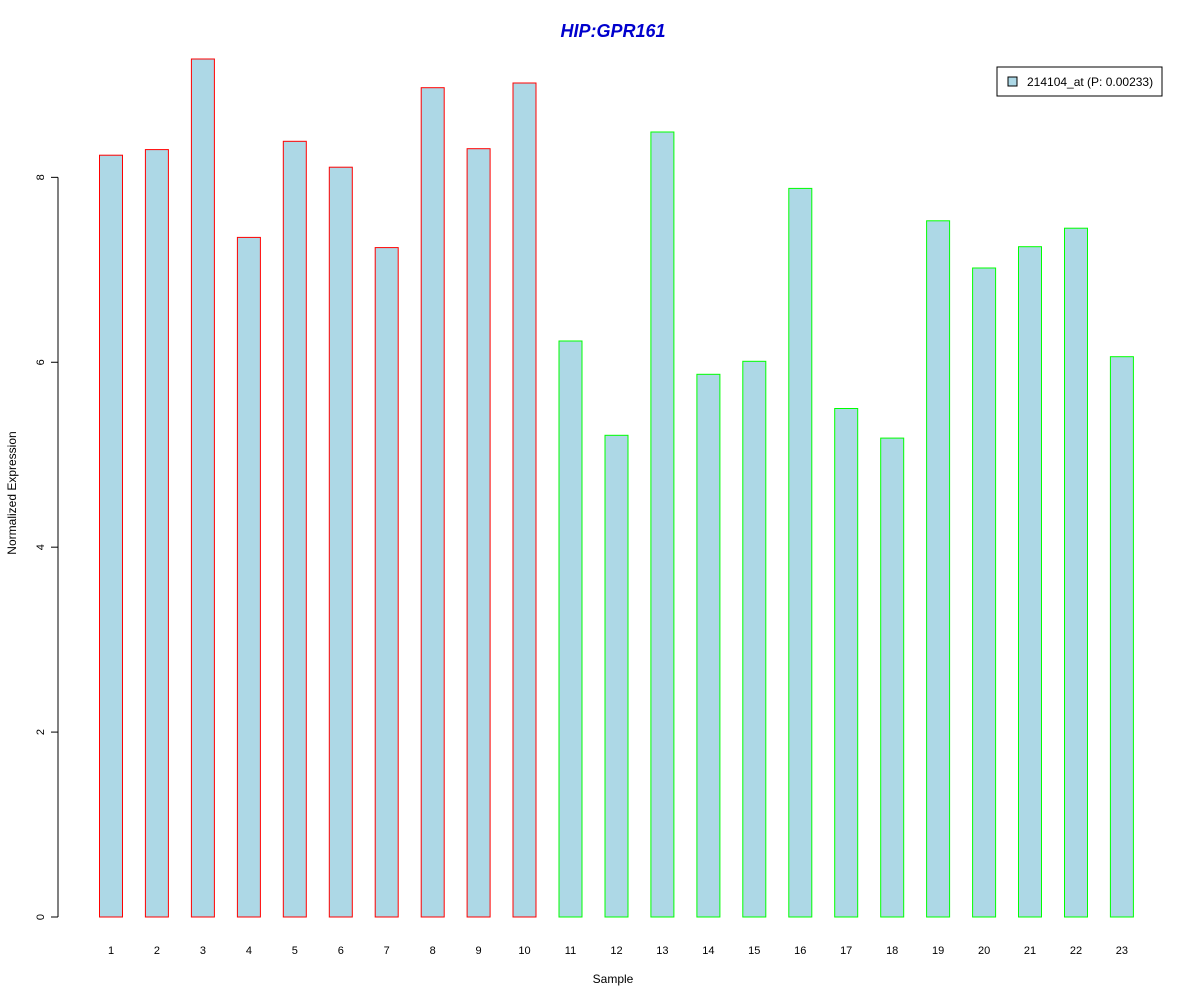  I want to click on x-tick-label: 3, so click(203, 951).